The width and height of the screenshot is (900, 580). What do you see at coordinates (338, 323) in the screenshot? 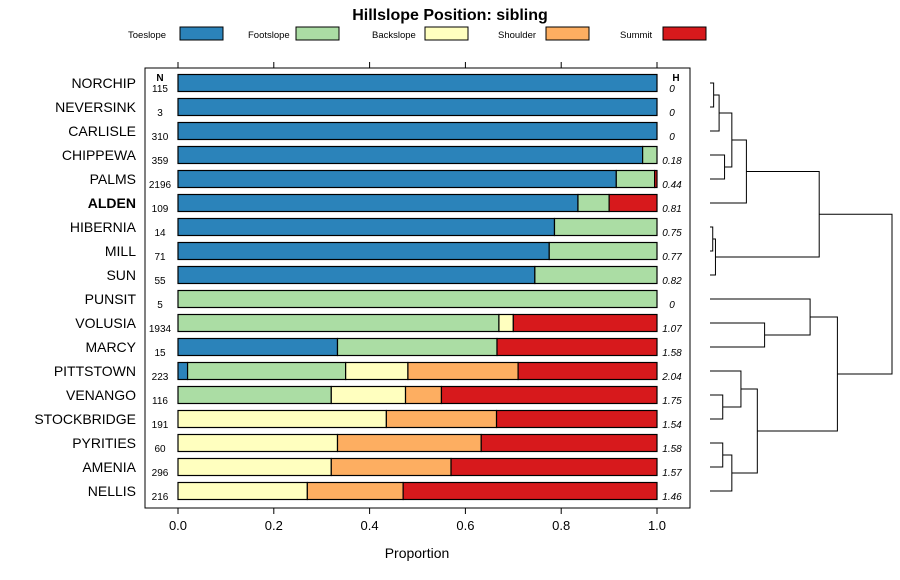
I see `bar-volusia-footslope` at bounding box center [338, 323].